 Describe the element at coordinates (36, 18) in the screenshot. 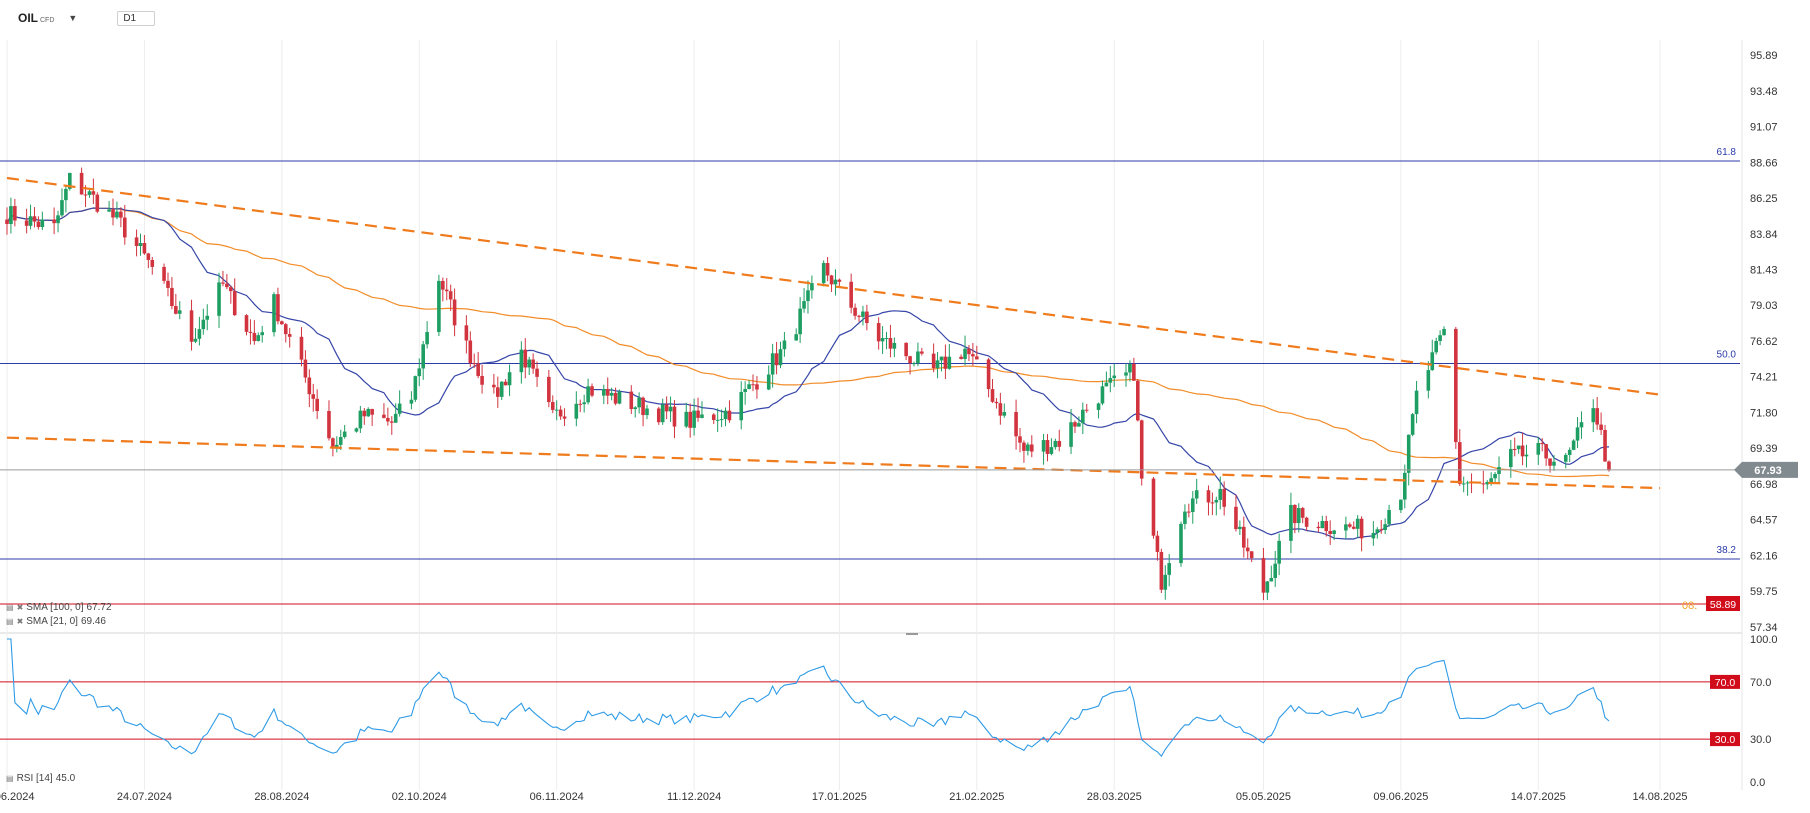

I see `symbol-name: OIL CFD` at that location.